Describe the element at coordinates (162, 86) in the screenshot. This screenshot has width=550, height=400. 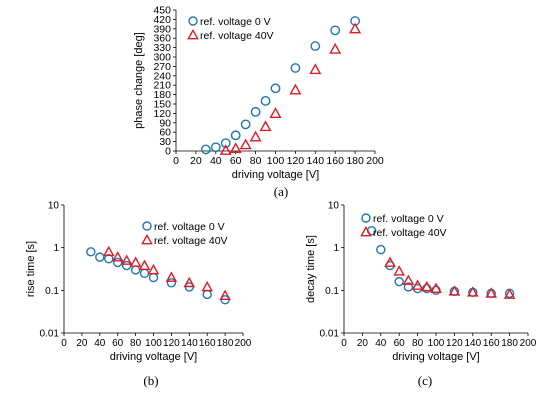
I see `y-tick-label: 210` at that location.